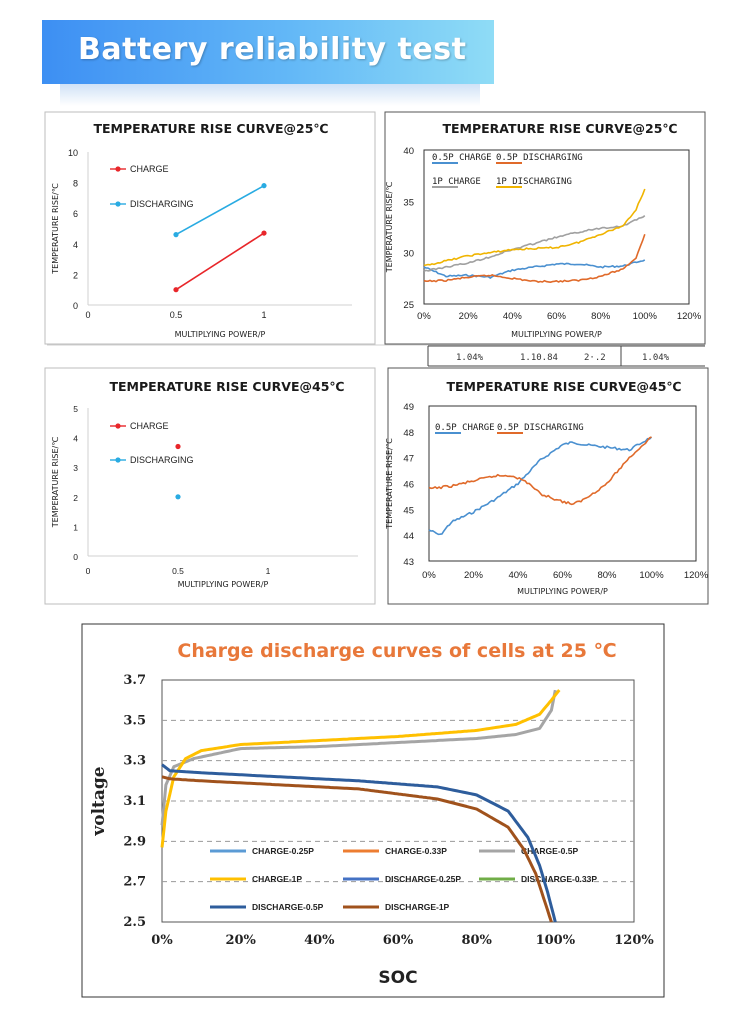 This screenshot has width=750, height=1012. Describe the element at coordinates (408, 202) in the screenshot. I see `y-tick-label: 35` at that location.